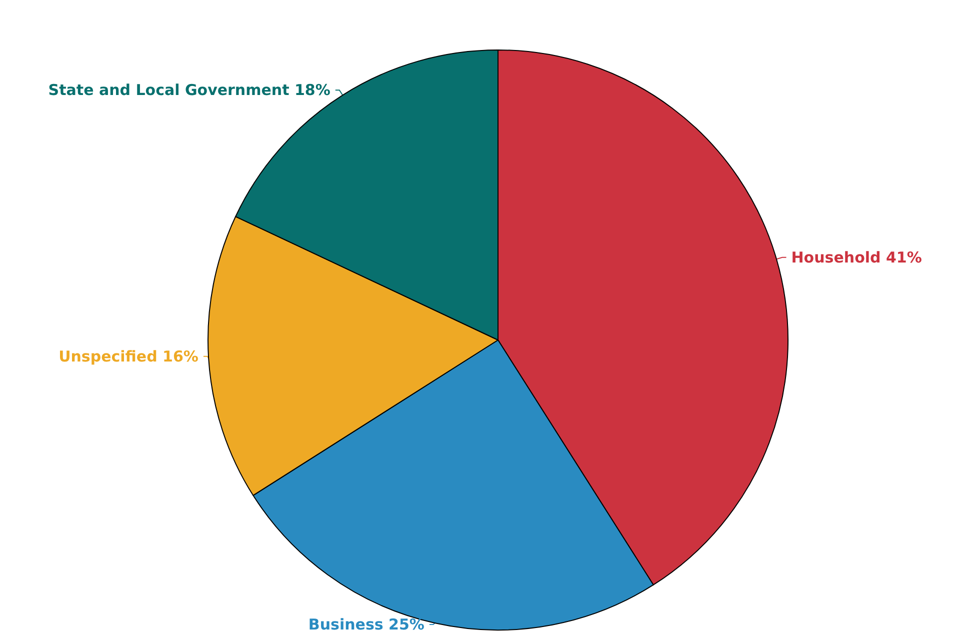  What do you see at coordinates (366, 625) in the screenshot?
I see `slice-label: Business 25%` at bounding box center [366, 625].